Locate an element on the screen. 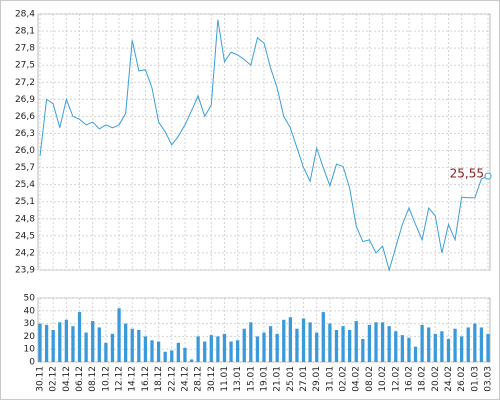 Image resolution: width=500 pixels, height=404 pixels. x-tick-label: 28.12 is located at coordinates (199, 379).